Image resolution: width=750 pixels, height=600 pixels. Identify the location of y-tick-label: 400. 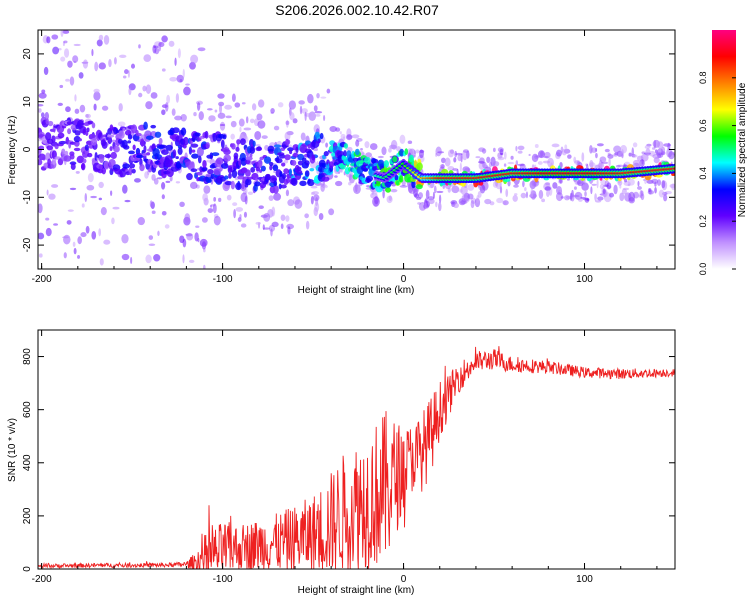
(27, 462).